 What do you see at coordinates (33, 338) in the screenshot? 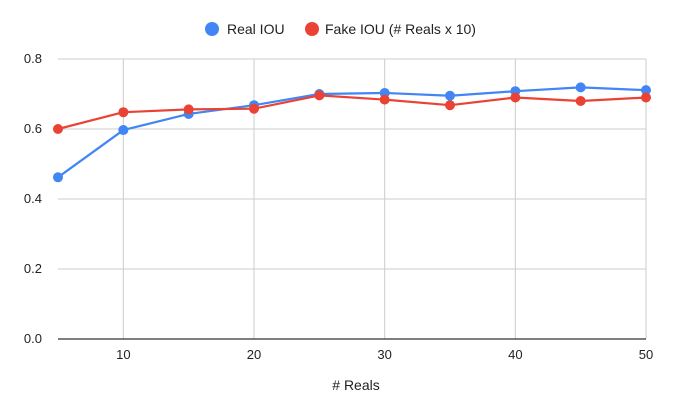
I see `y-tick-label: 0.0` at bounding box center [33, 338].